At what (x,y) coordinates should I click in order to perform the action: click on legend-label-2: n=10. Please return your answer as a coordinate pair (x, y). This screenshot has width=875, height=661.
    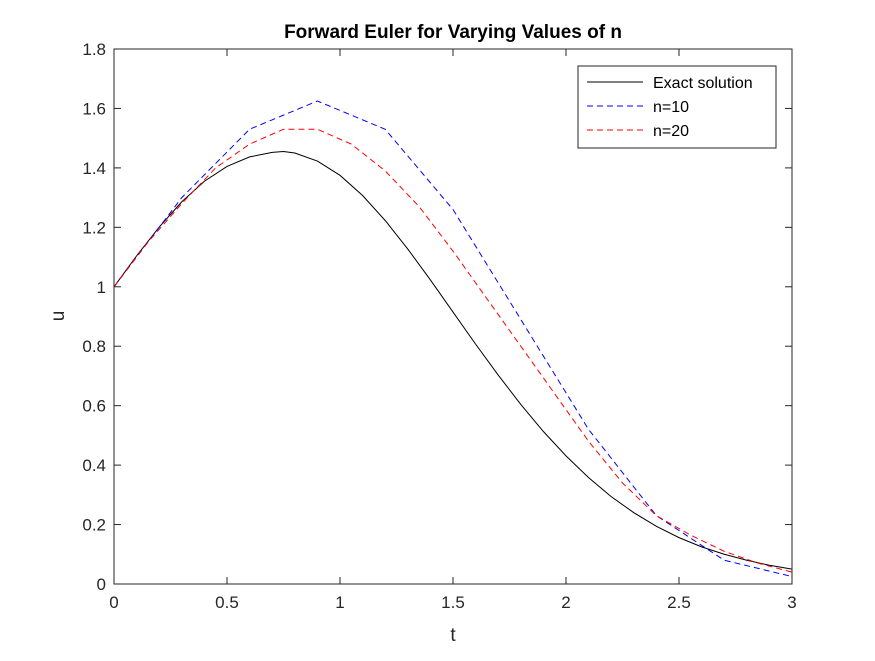
    Looking at the image, I should click on (671, 107).